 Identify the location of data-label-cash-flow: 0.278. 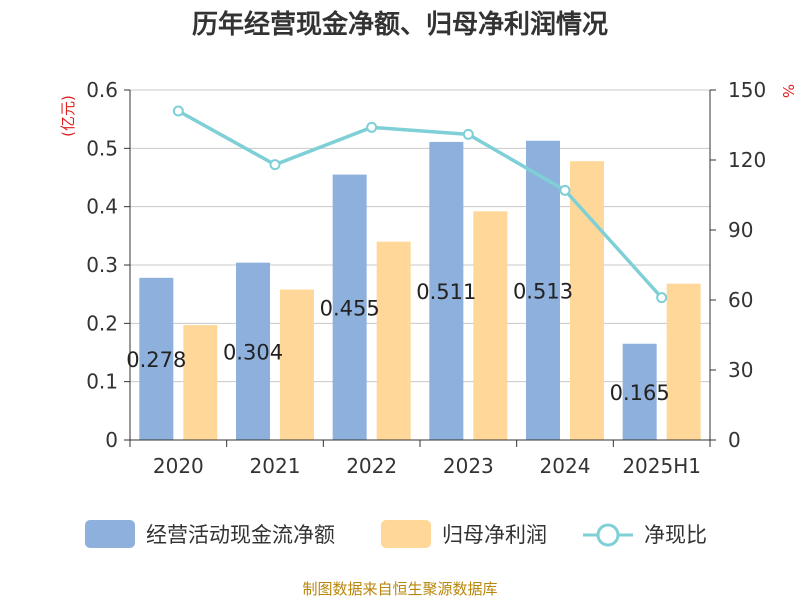
(156, 360).